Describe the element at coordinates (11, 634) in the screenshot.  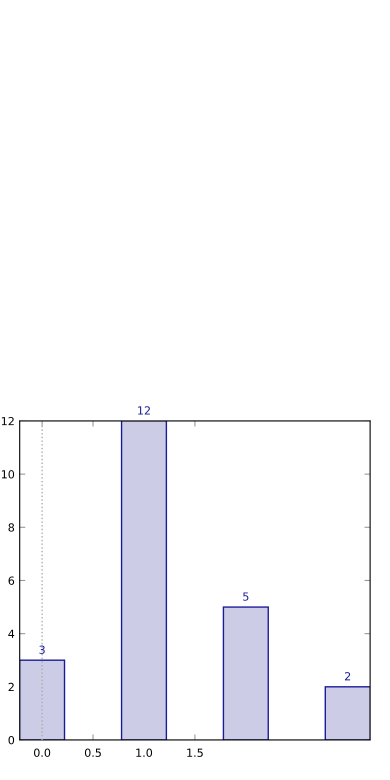
I see `y-tick-label: 4` at that location.